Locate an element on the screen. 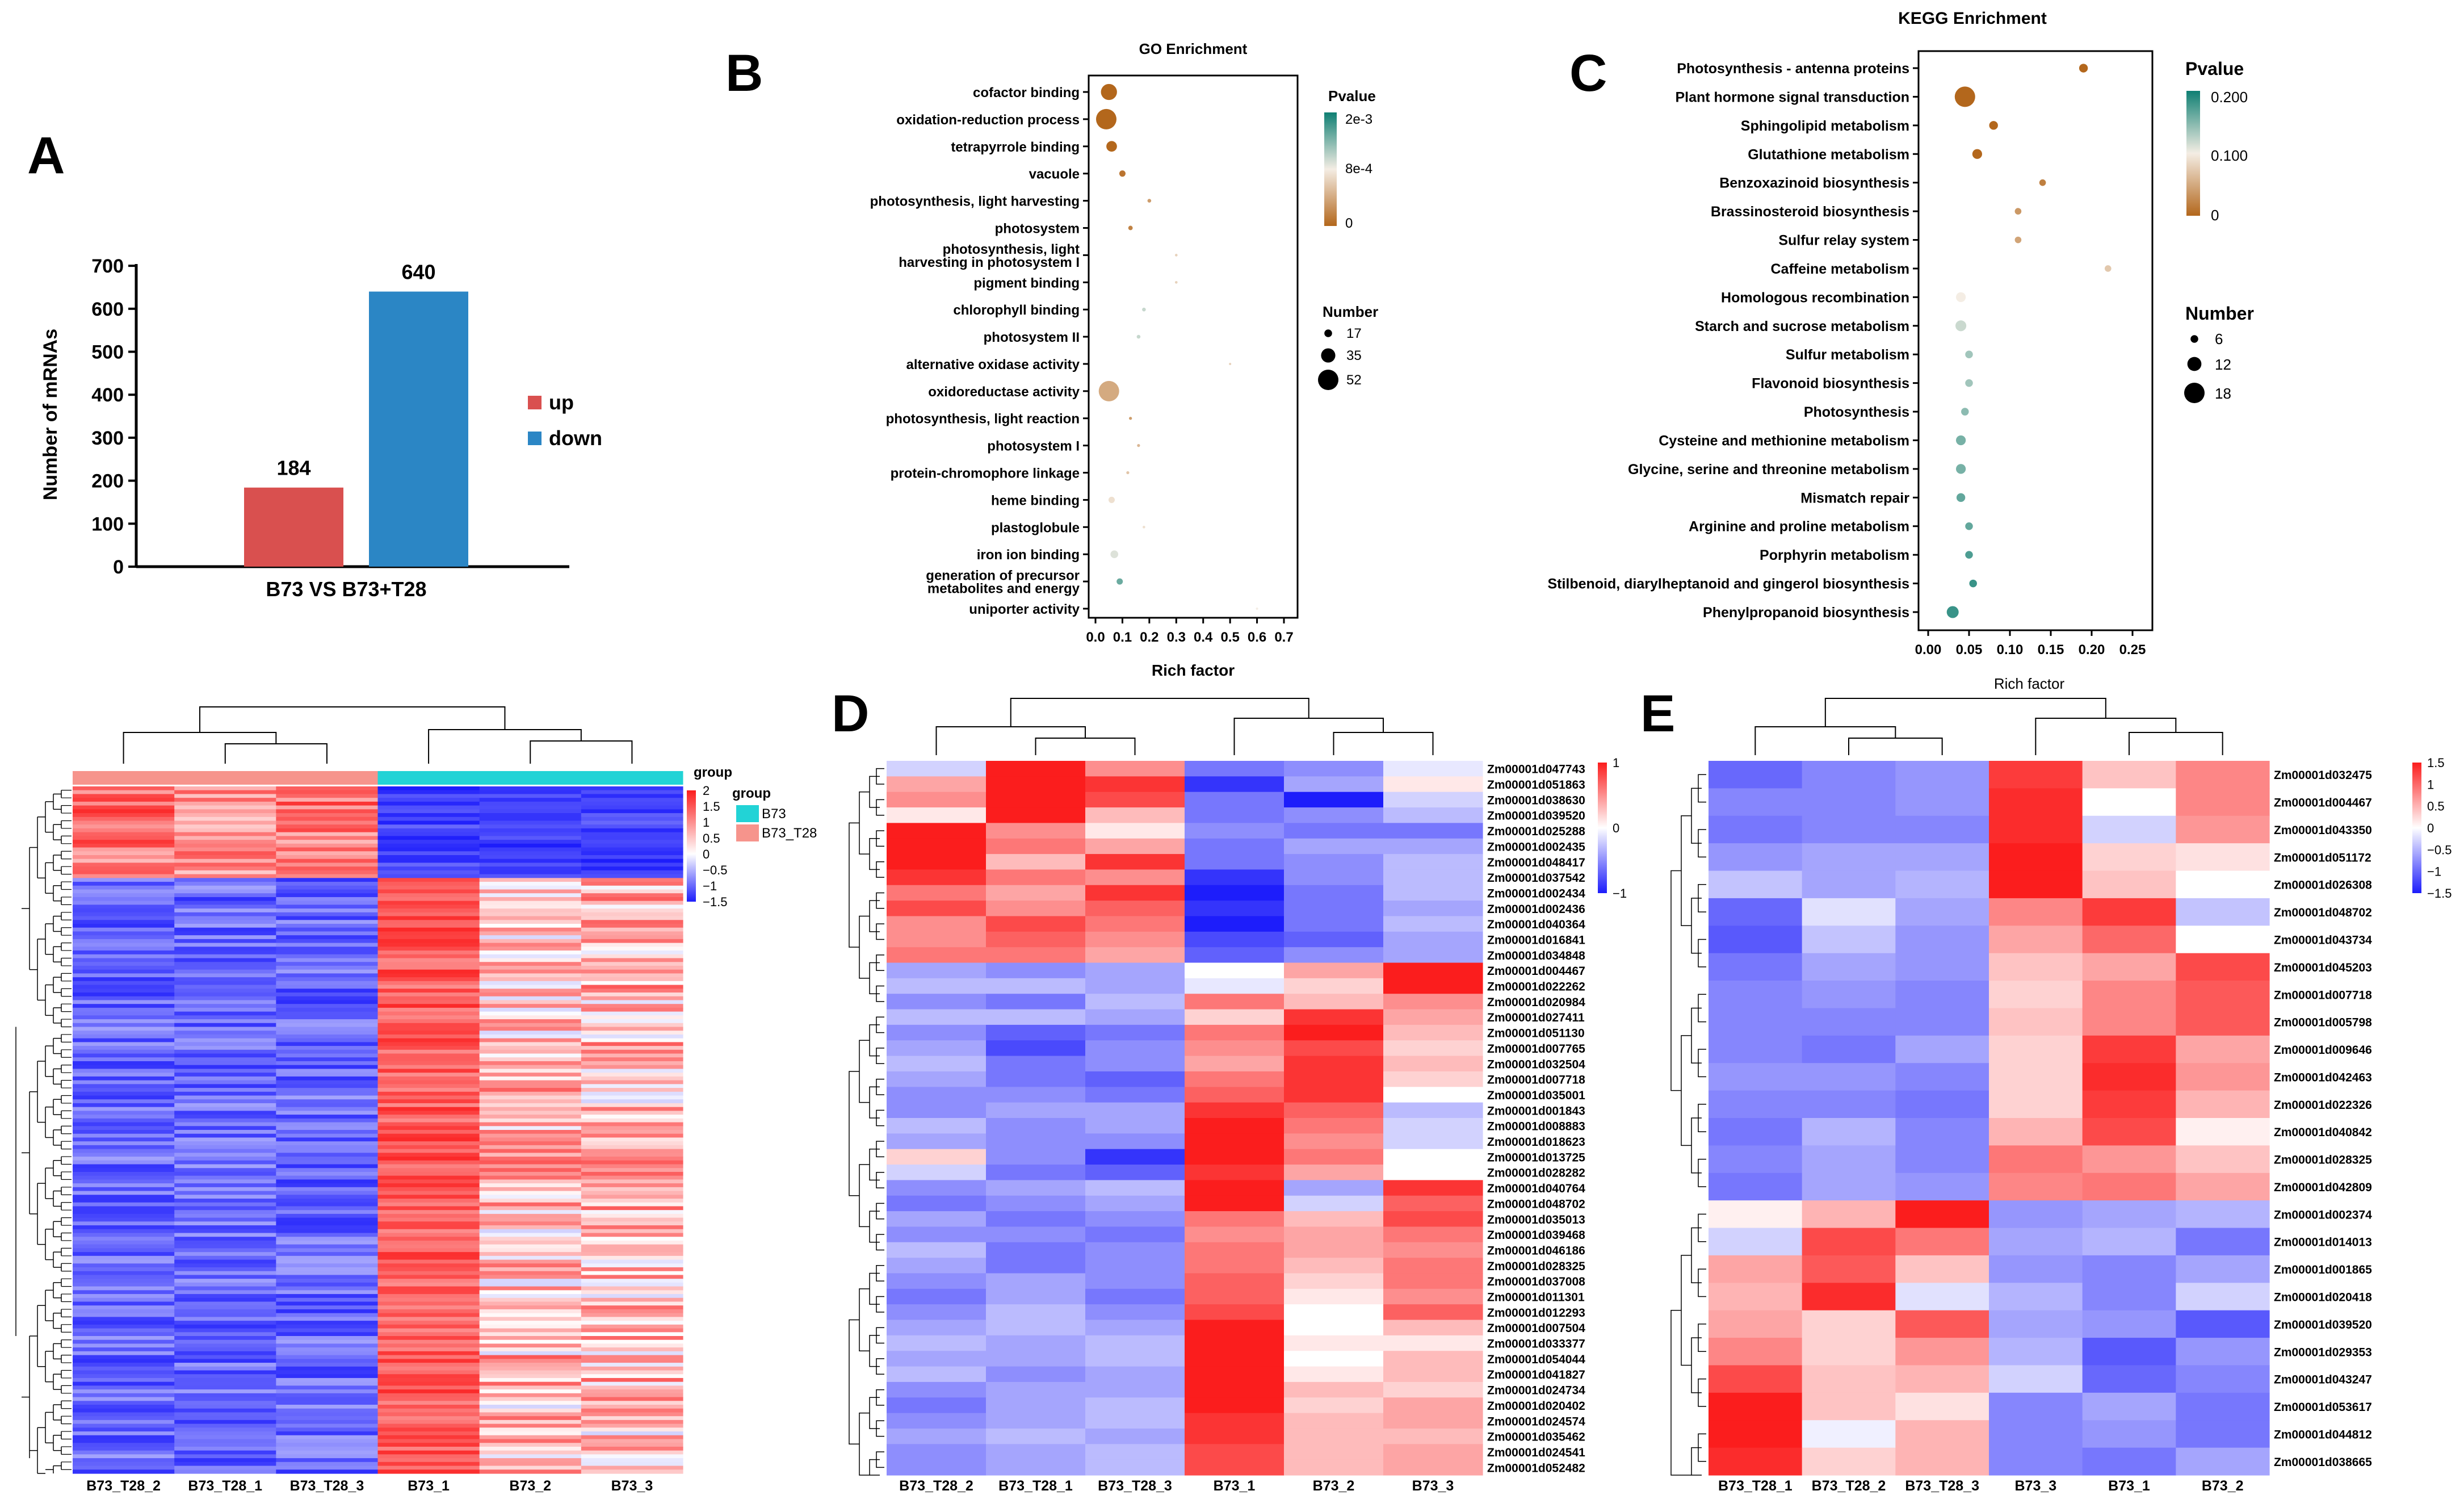  x-axis-label-a: B73 VS B73+T28 is located at coordinates (346, 589).